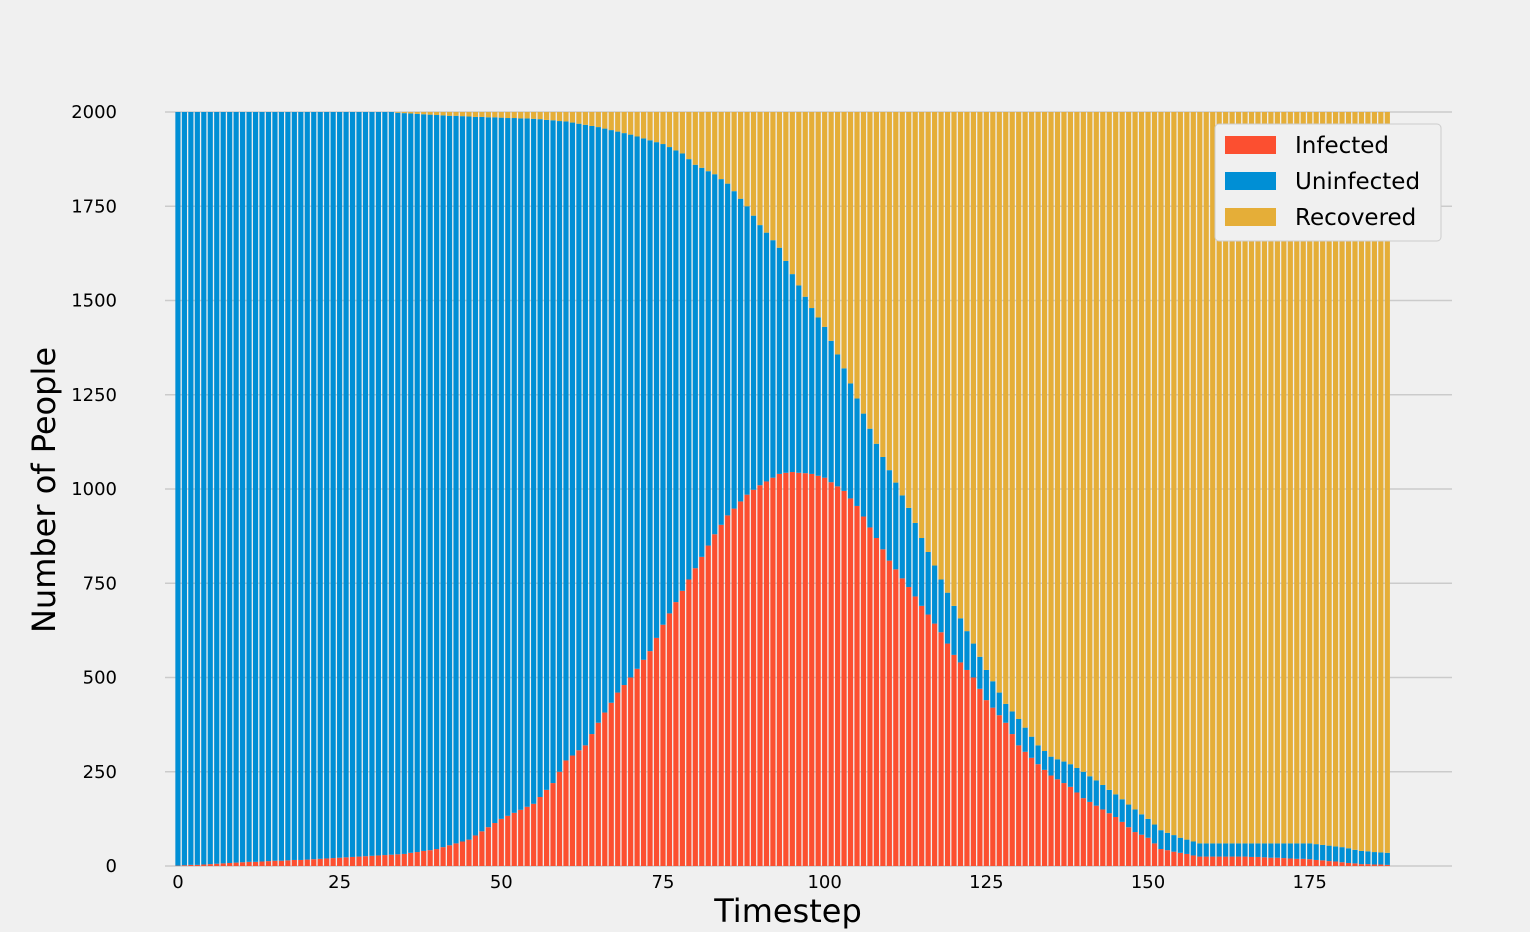 Image resolution: width=1530 pixels, height=932 pixels. I want to click on y-tick-label-2000: 2000, so click(94, 112).